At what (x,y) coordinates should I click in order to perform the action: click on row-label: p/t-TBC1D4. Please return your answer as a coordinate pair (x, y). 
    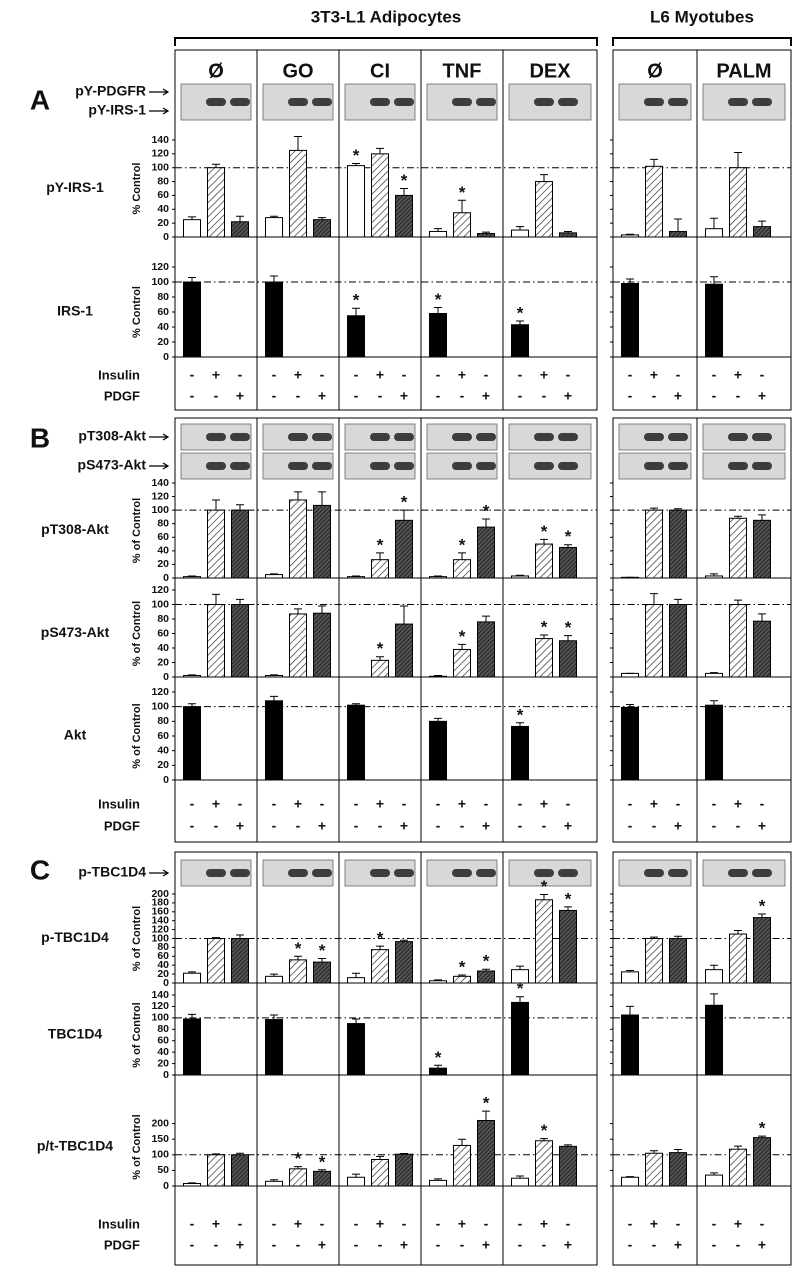
    Looking at the image, I should click on (75, 1146).